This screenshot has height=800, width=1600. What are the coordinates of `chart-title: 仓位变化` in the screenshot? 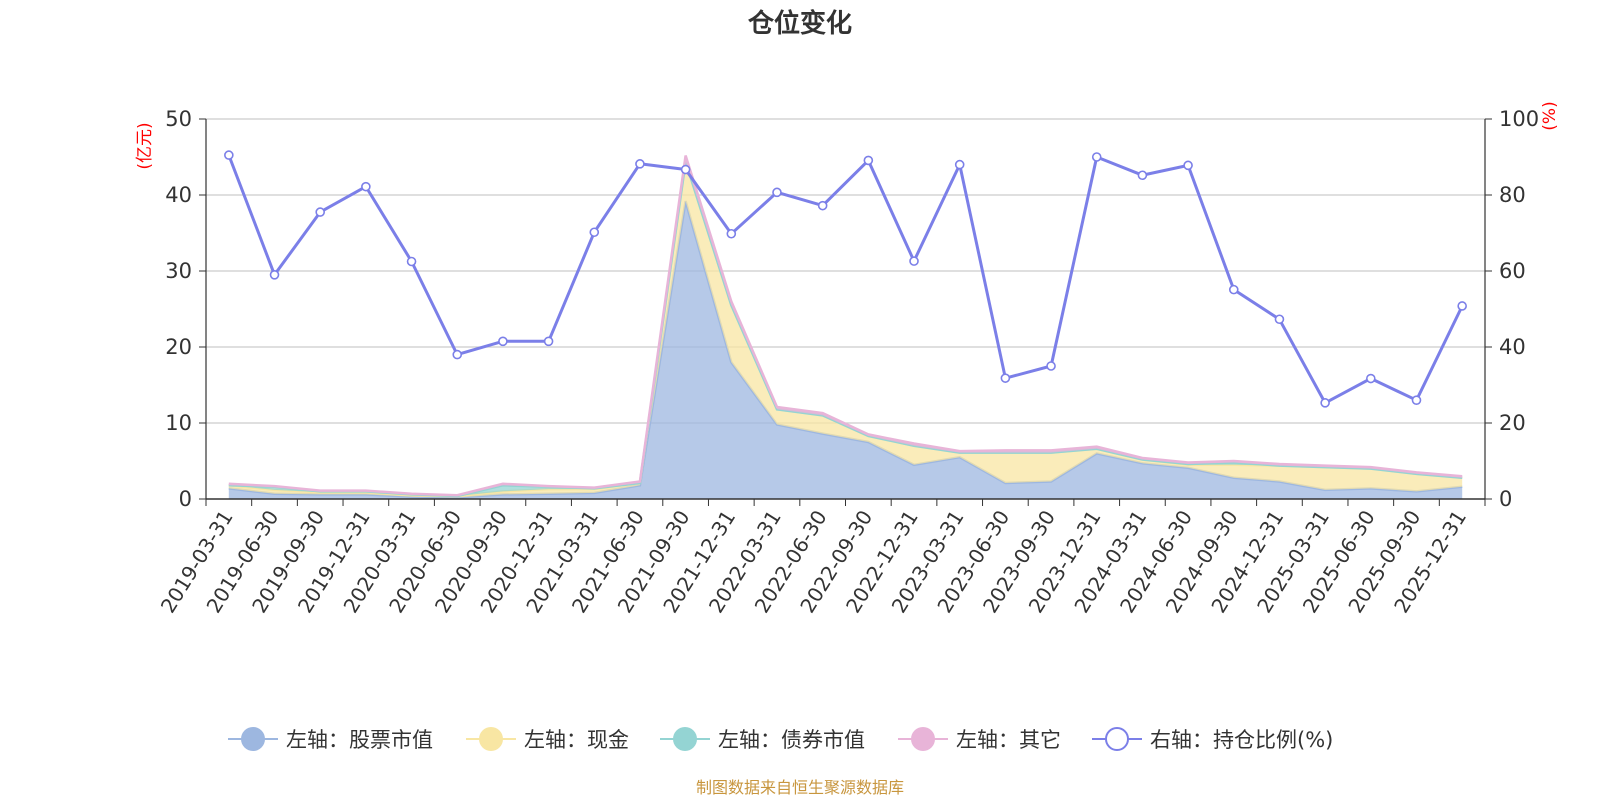 It's located at (799, 23).